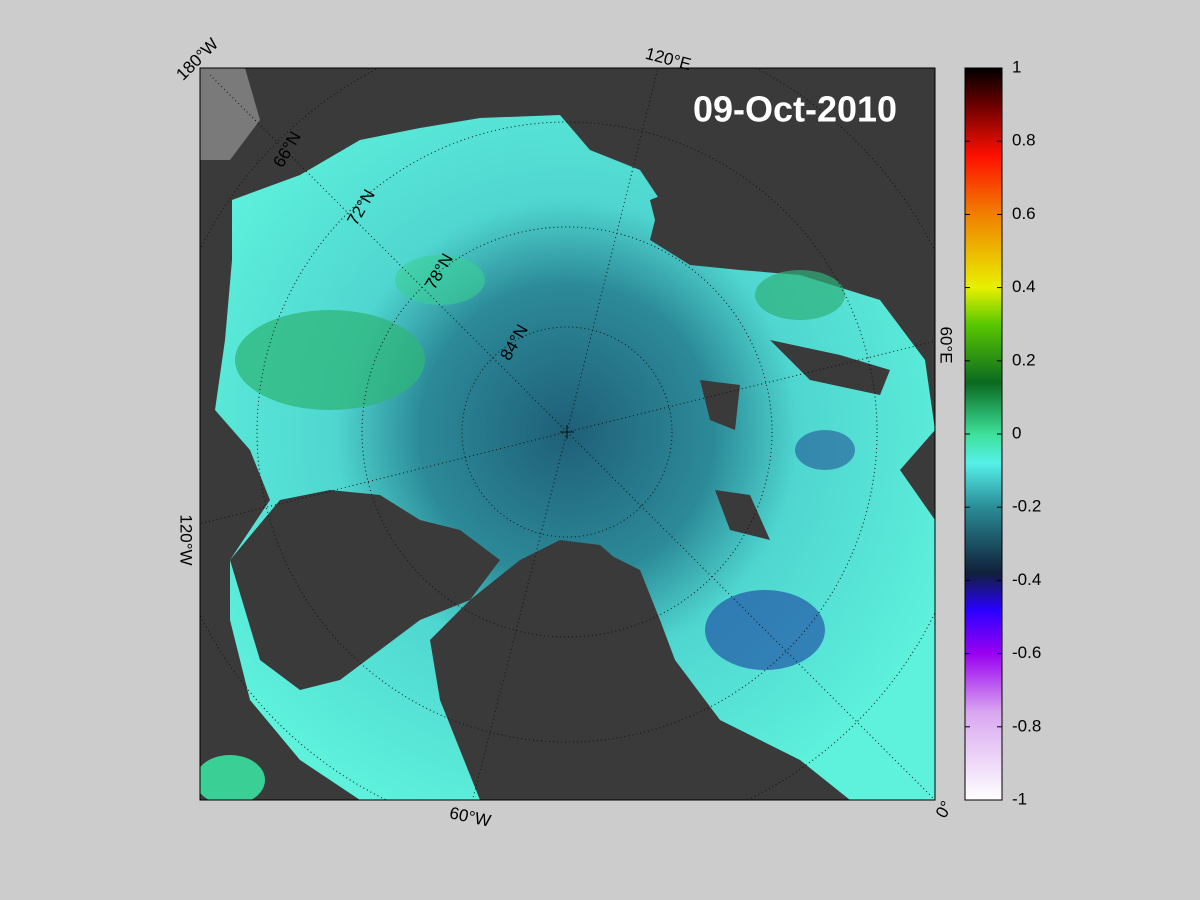 This screenshot has height=900, width=1200. I want to click on longitude-label: 120°W, so click(186, 539).